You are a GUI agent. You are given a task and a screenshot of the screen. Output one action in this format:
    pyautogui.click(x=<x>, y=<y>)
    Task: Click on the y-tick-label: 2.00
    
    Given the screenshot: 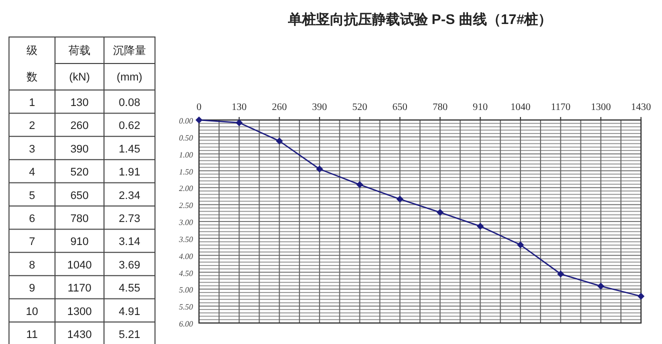 What is the action you would take?
    pyautogui.click(x=186, y=189)
    